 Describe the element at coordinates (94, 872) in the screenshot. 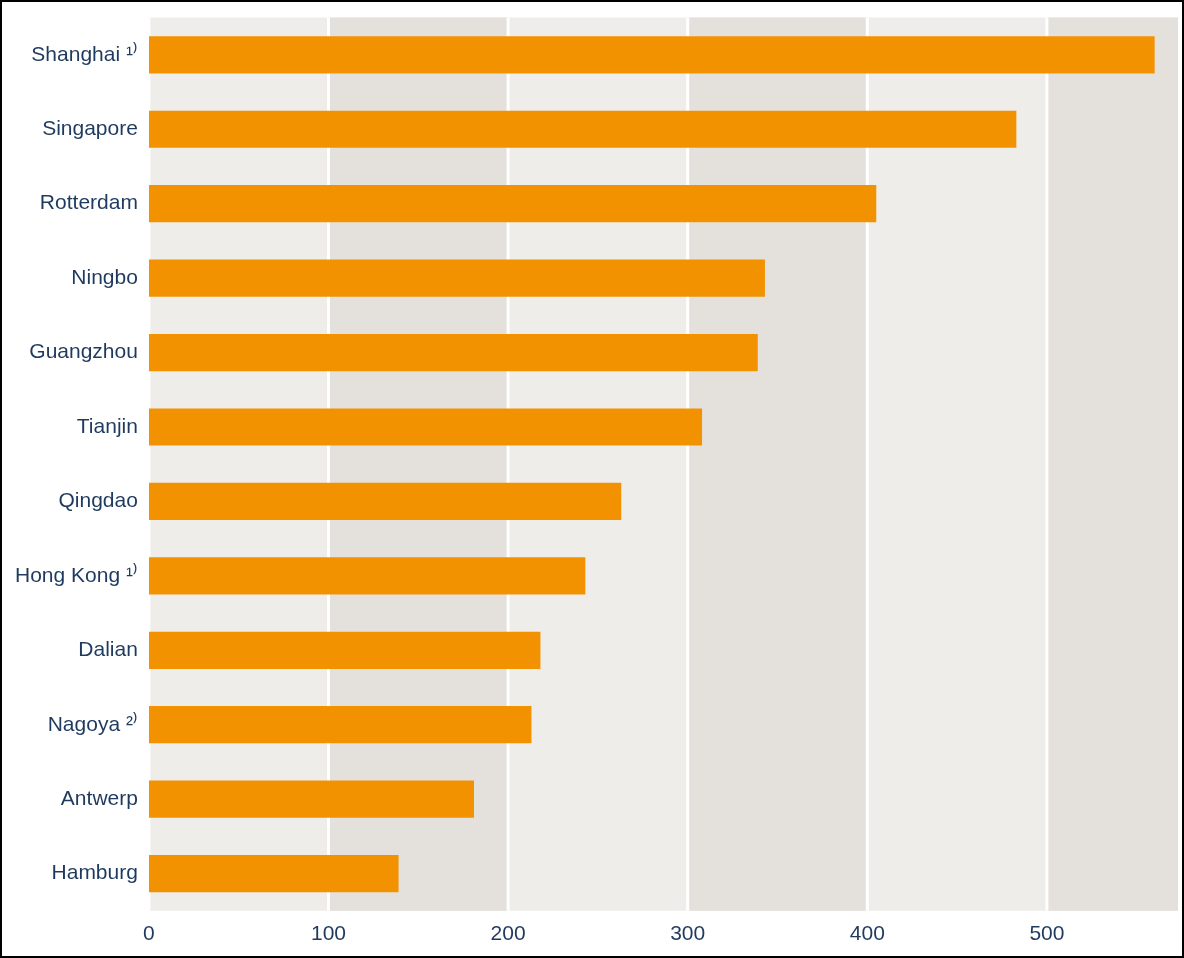

I see `y-tick-label: Hamburg` at that location.